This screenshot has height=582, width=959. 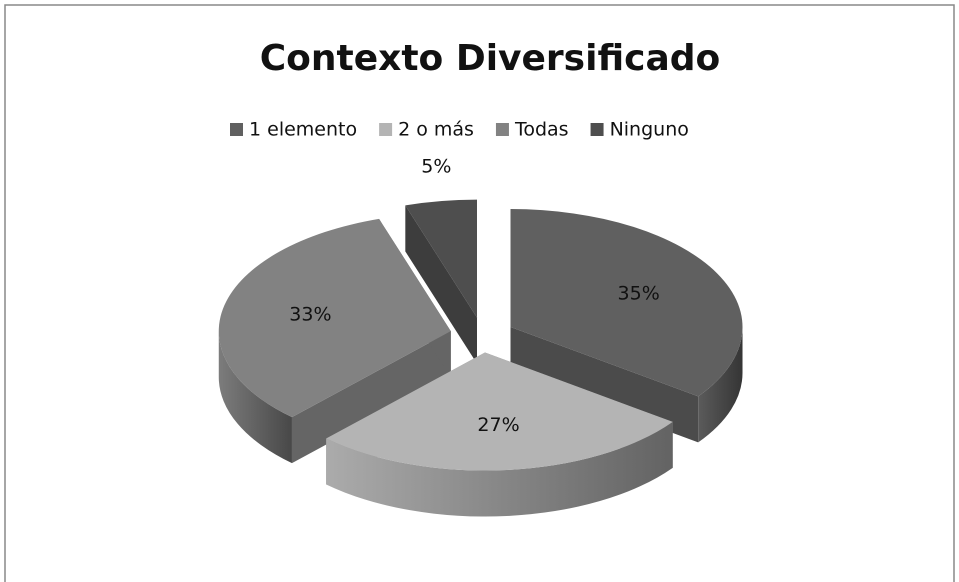 What do you see at coordinates (639, 293) in the screenshot?
I see `data-label: 35%` at bounding box center [639, 293].